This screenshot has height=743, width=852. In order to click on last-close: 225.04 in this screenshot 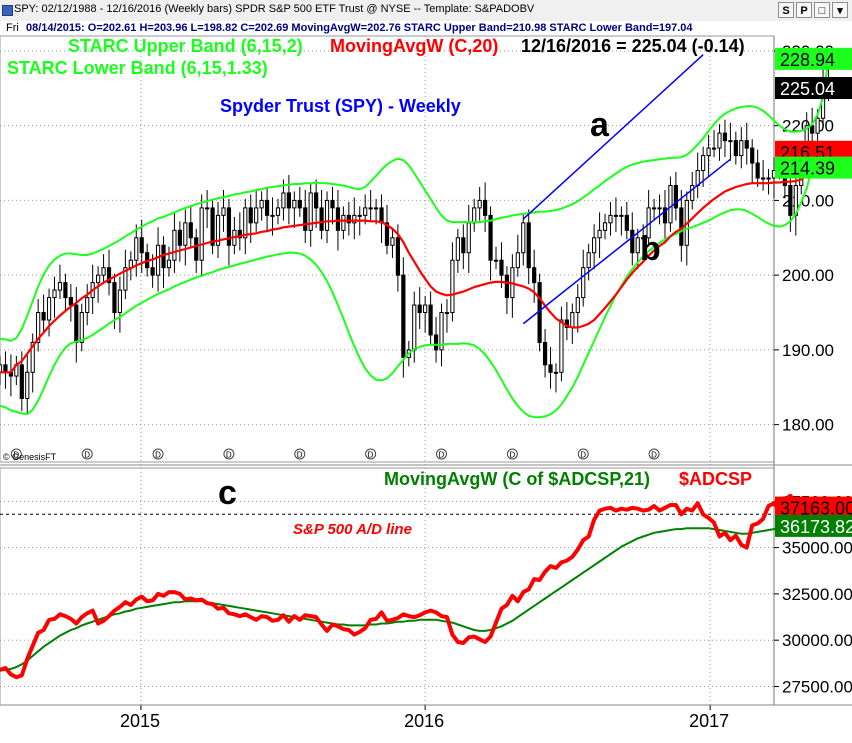, I will do `click(807, 89)`.